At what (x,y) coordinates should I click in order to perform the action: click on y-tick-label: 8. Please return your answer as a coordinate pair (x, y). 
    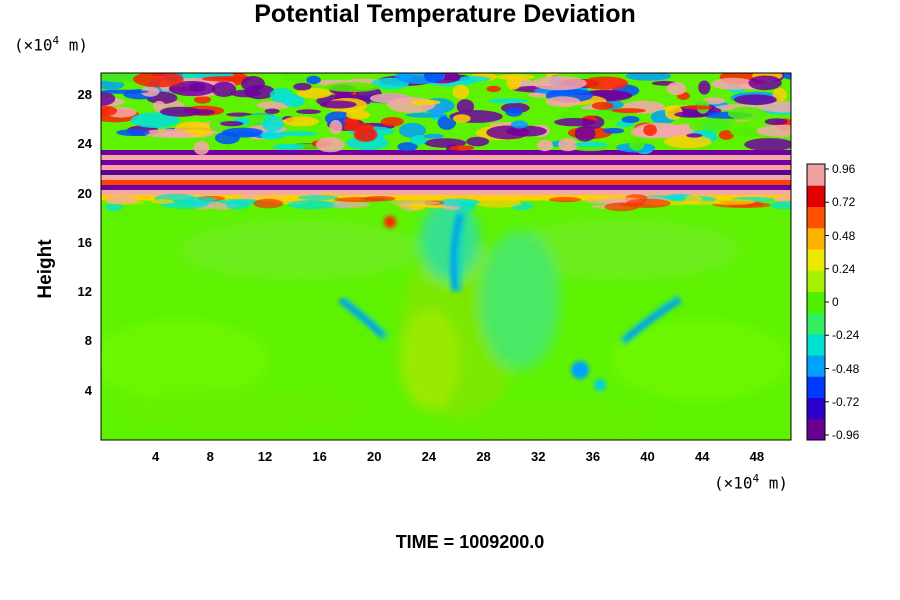
    Looking at the image, I should click on (88, 341).